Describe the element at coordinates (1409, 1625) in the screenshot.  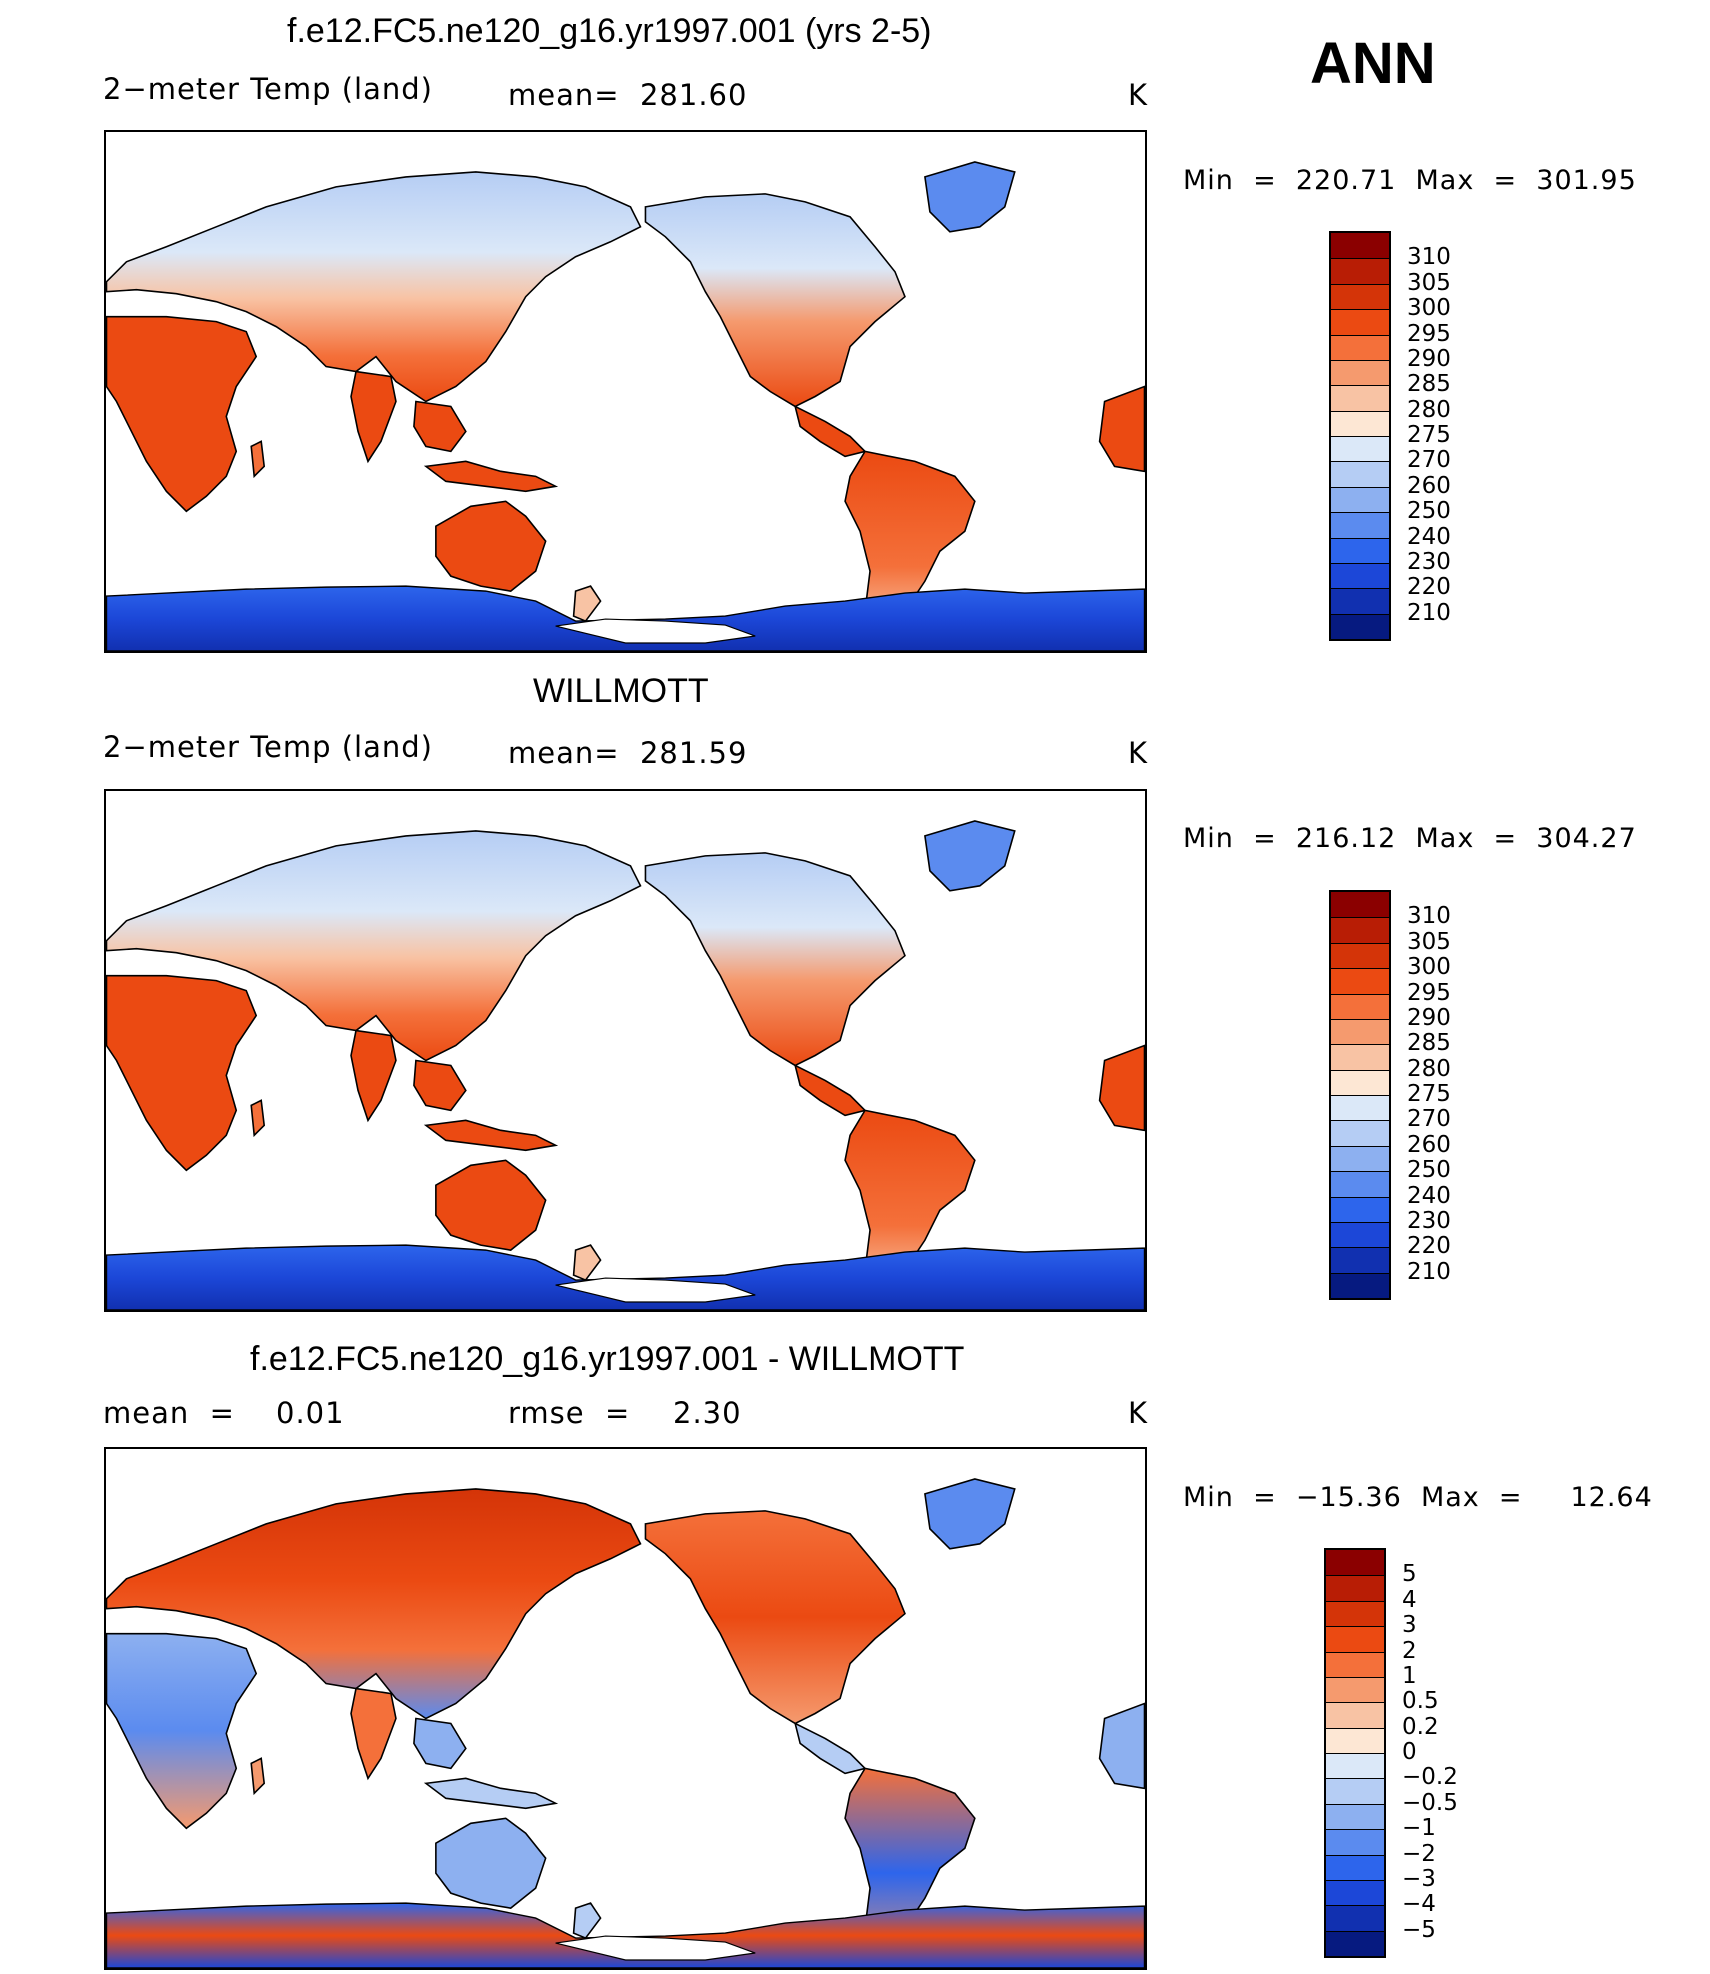
I see `colorbar-tick-label: 3` at that location.